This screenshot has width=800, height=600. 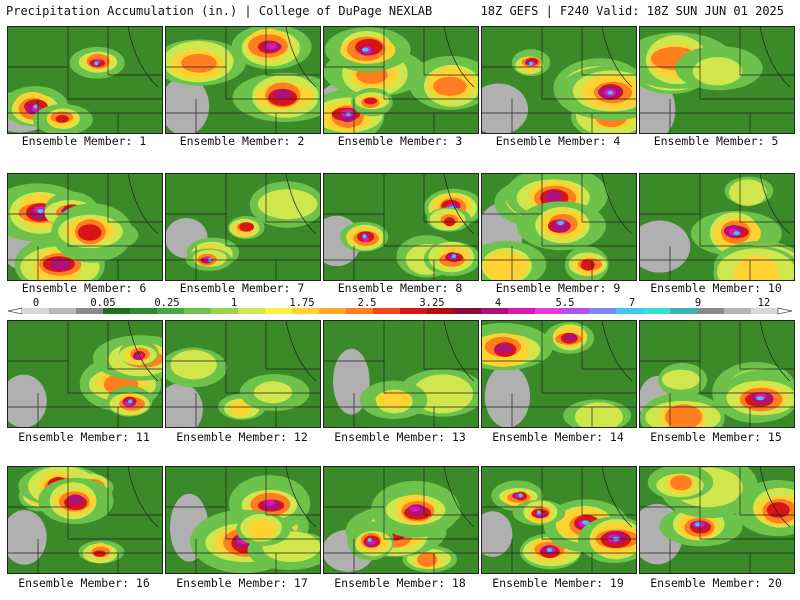 I want to click on ensemble-member-label: Ensemble Member: 19, so click(x=558, y=583).